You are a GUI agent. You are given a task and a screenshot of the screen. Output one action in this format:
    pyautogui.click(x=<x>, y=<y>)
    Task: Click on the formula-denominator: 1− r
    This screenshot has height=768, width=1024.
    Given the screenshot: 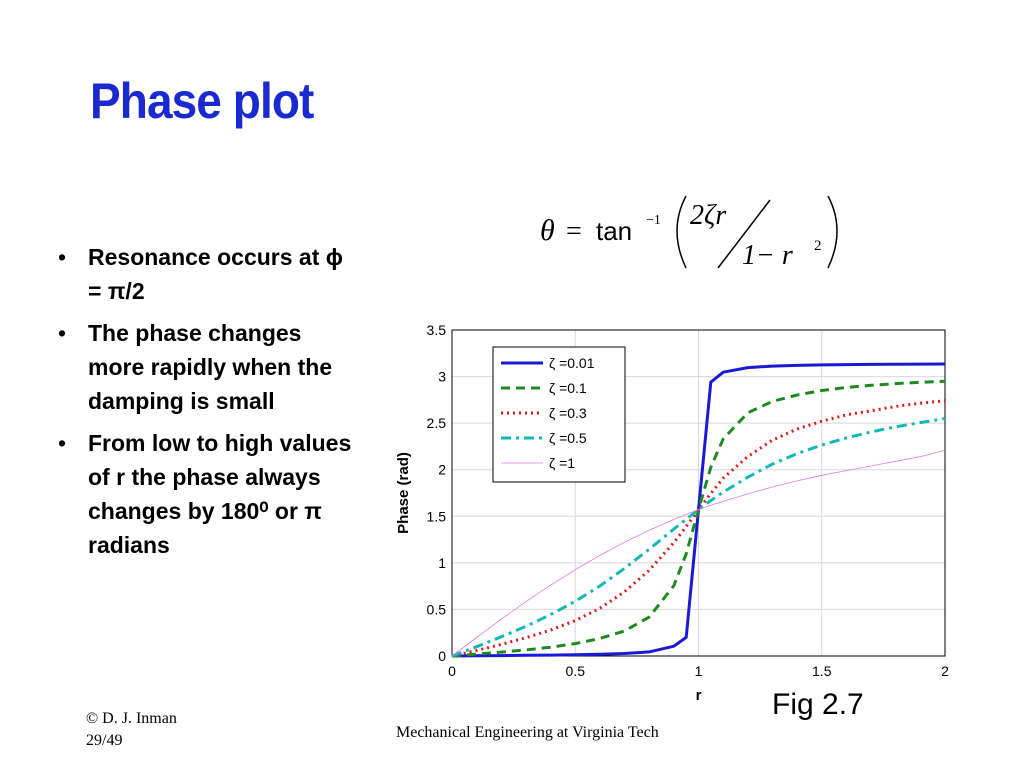 What is the action you would take?
    pyautogui.click(x=767, y=255)
    